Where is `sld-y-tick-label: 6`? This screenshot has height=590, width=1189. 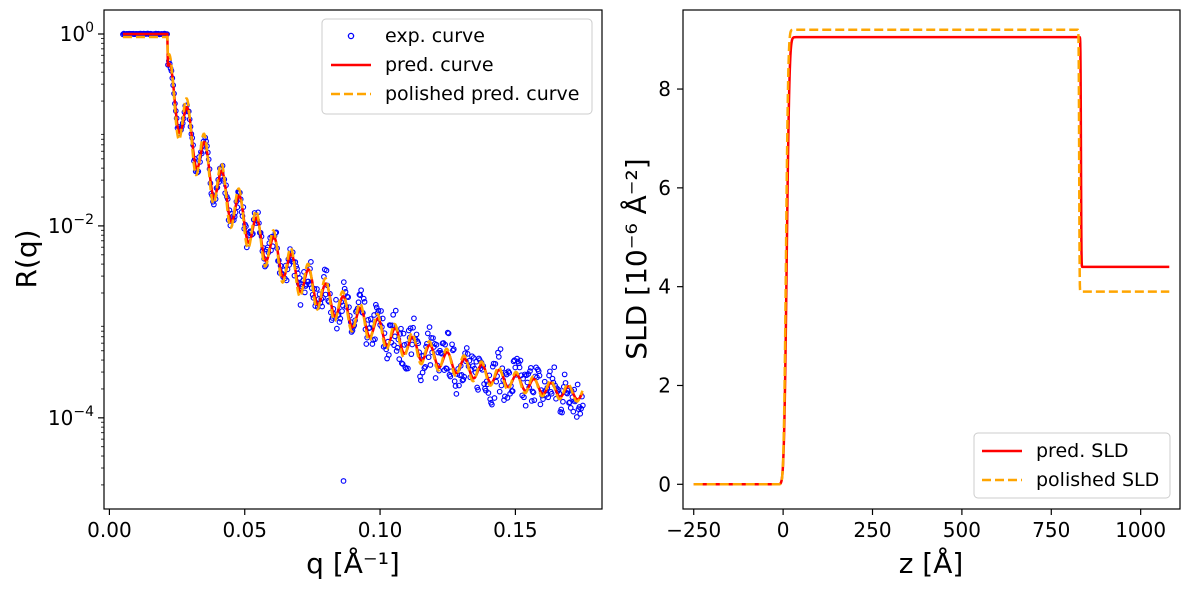
sld-y-tick-label: 6 is located at coordinates (664, 188).